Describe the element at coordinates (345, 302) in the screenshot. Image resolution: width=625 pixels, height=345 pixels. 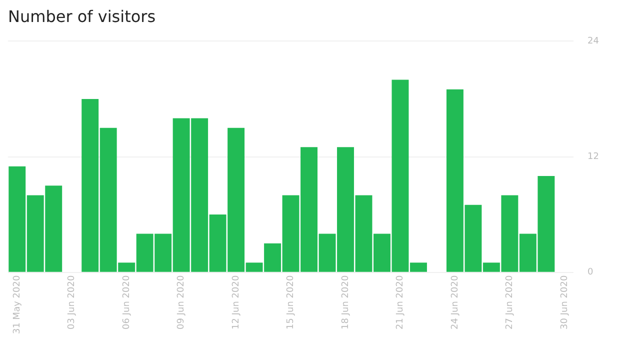
I see `x-tick-label: 18 Jun 2020` at that location.